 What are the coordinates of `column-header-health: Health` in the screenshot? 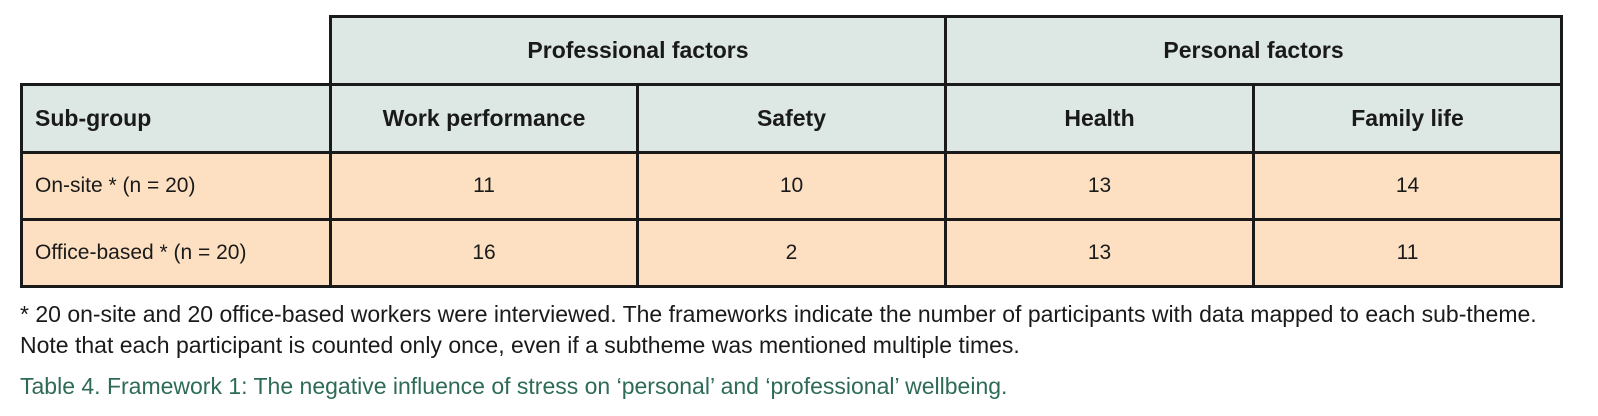 It's located at (1099, 118).